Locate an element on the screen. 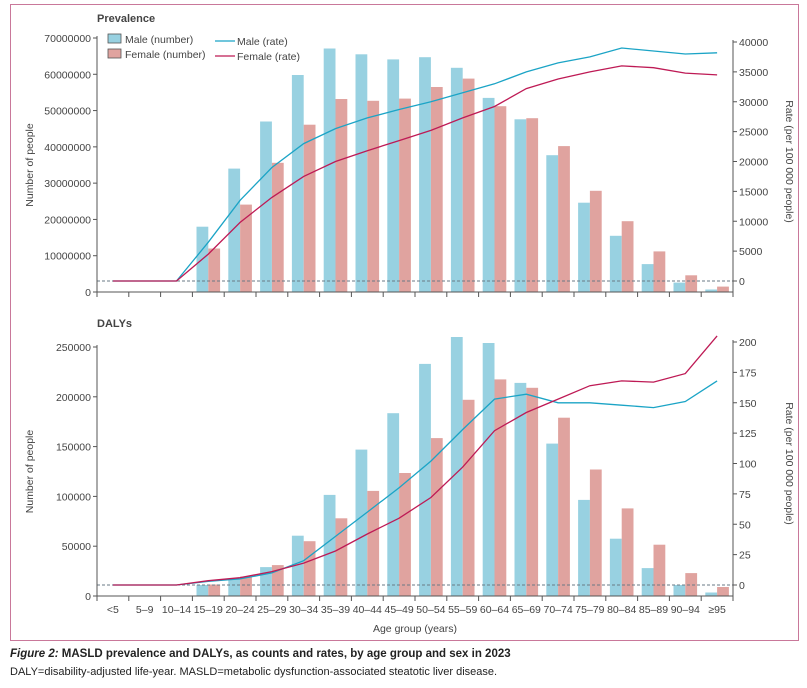  x-tick-label: <5 is located at coordinates (113, 610).